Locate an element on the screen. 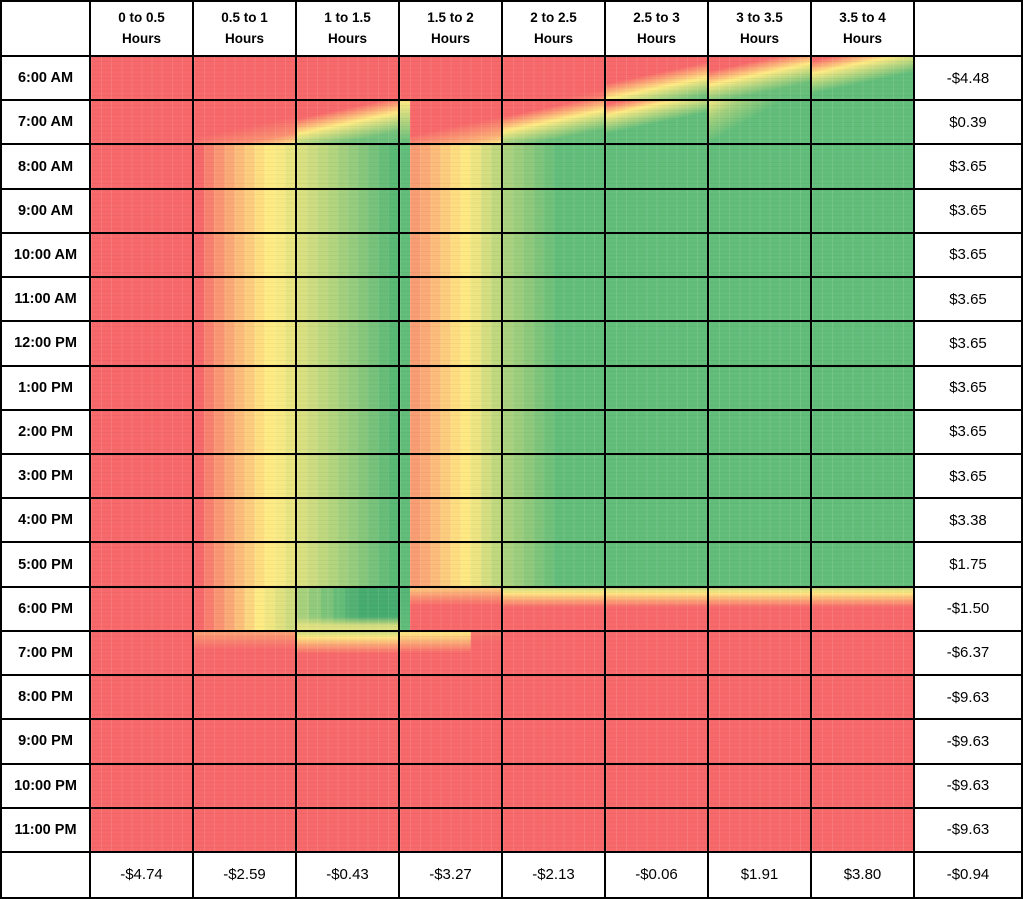 The height and width of the screenshot is (899, 1023). row-total: -$4.48 is located at coordinates (968, 78).